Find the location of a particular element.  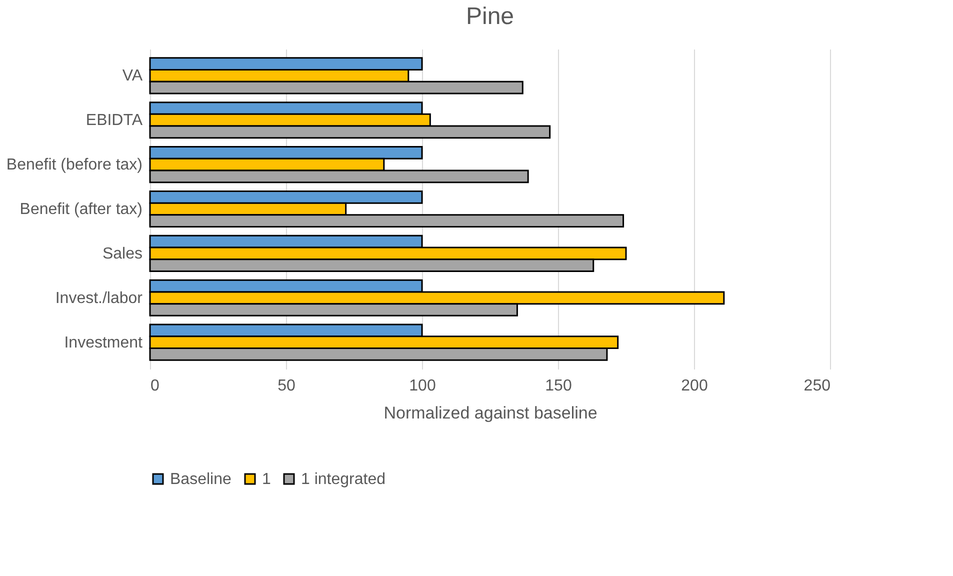

y-tick-label: Benefit (after tax) is located at coordinates (81, 209).